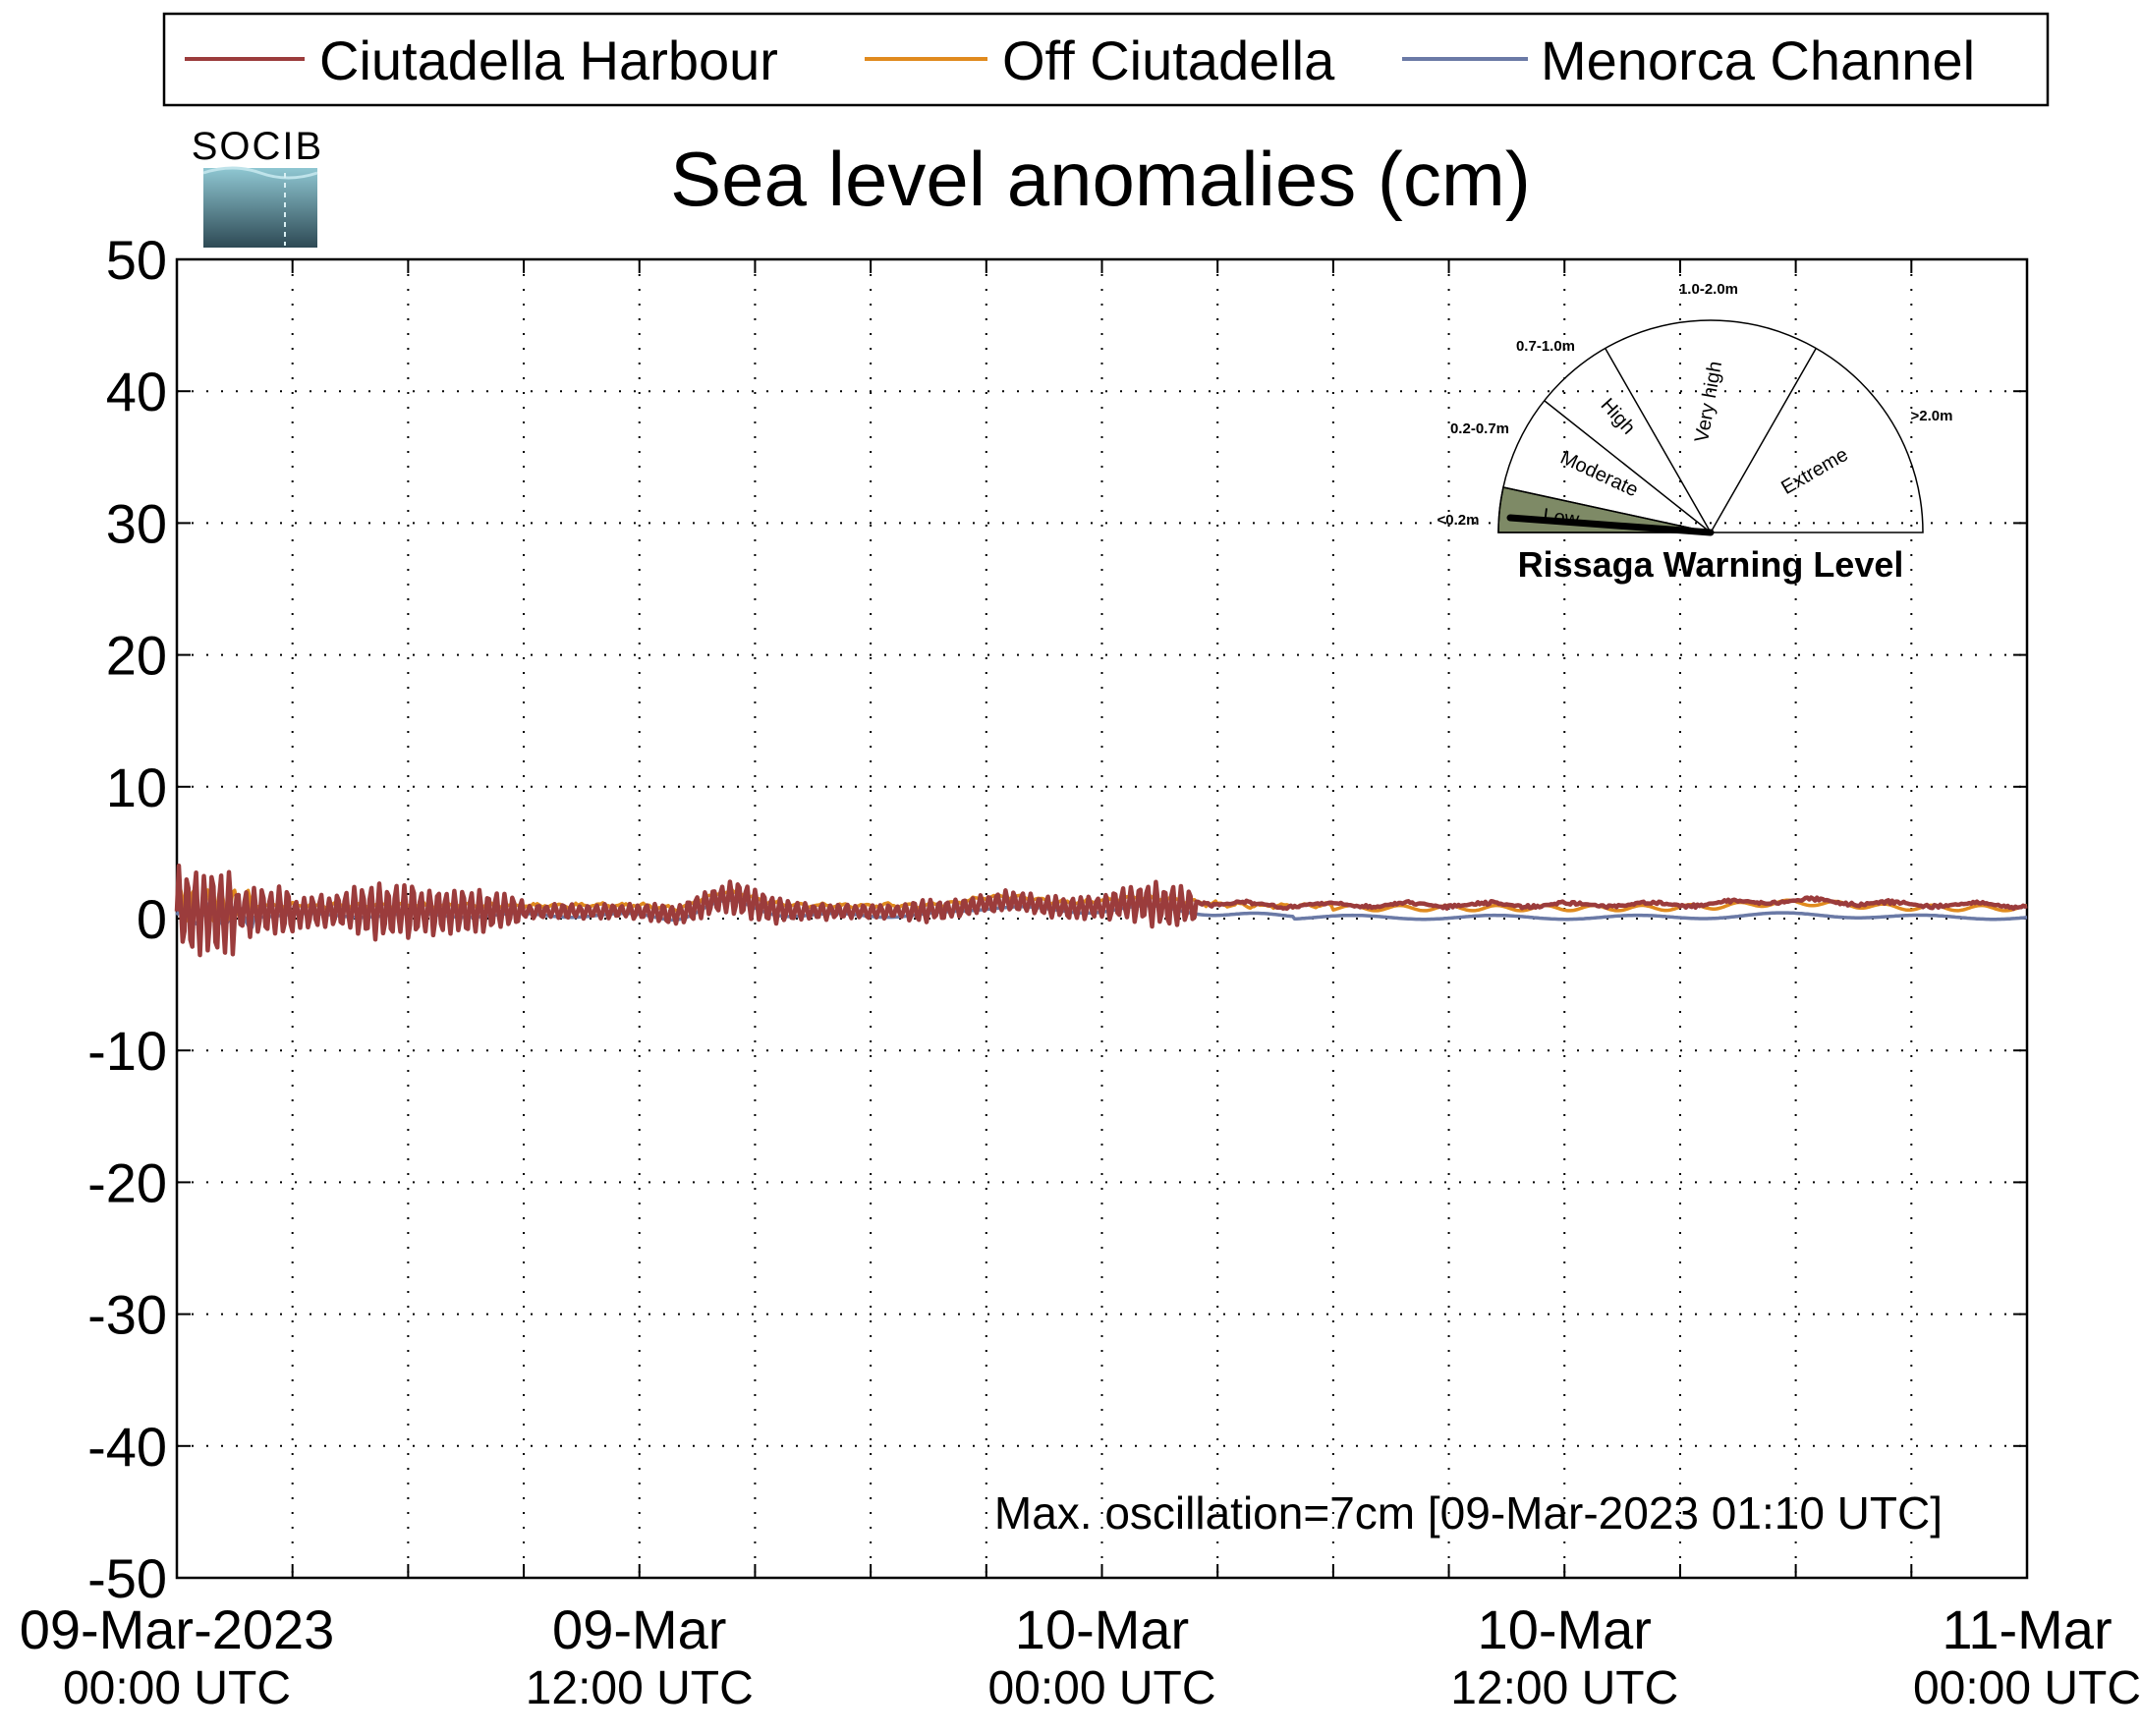 This screenshot has height=1736, width=2141. What do you see at coordinates (1561, 518) in the screenshot?
I see `gauge-level-low: Low` at bounding box center [1561, 518].